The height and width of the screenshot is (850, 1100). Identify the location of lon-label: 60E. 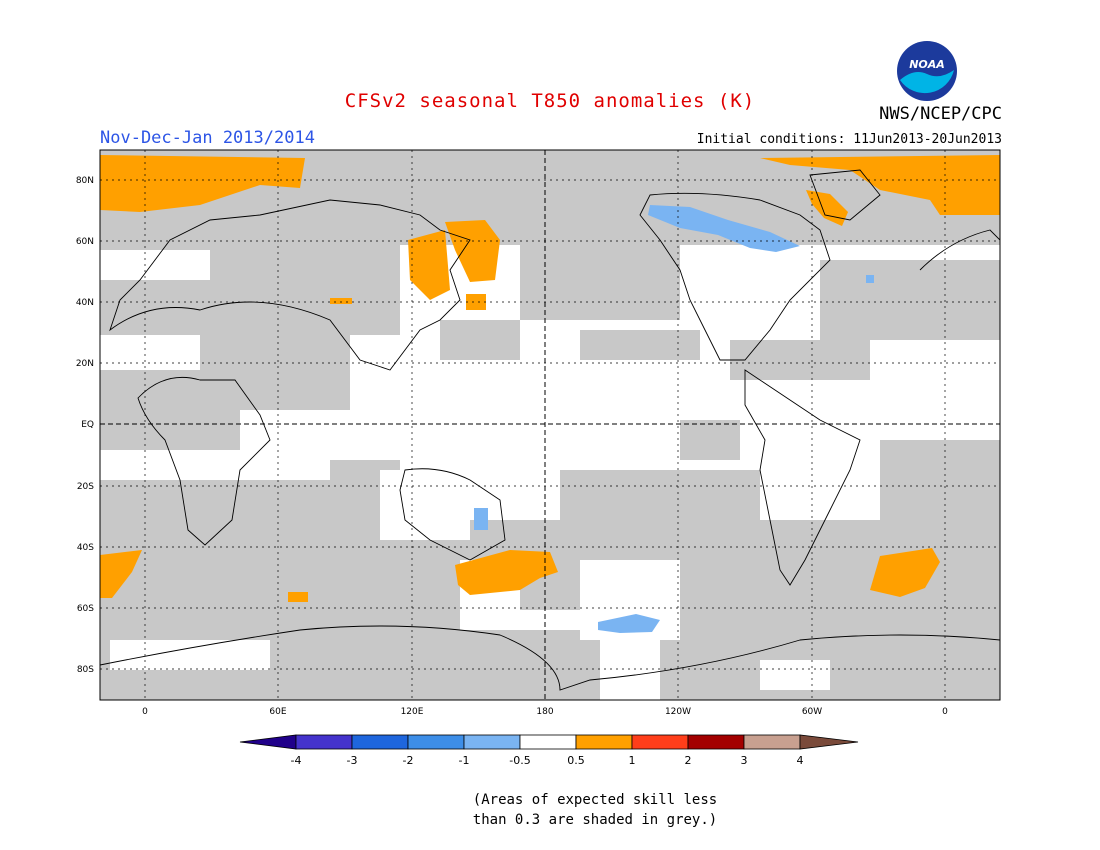
(277, 712).